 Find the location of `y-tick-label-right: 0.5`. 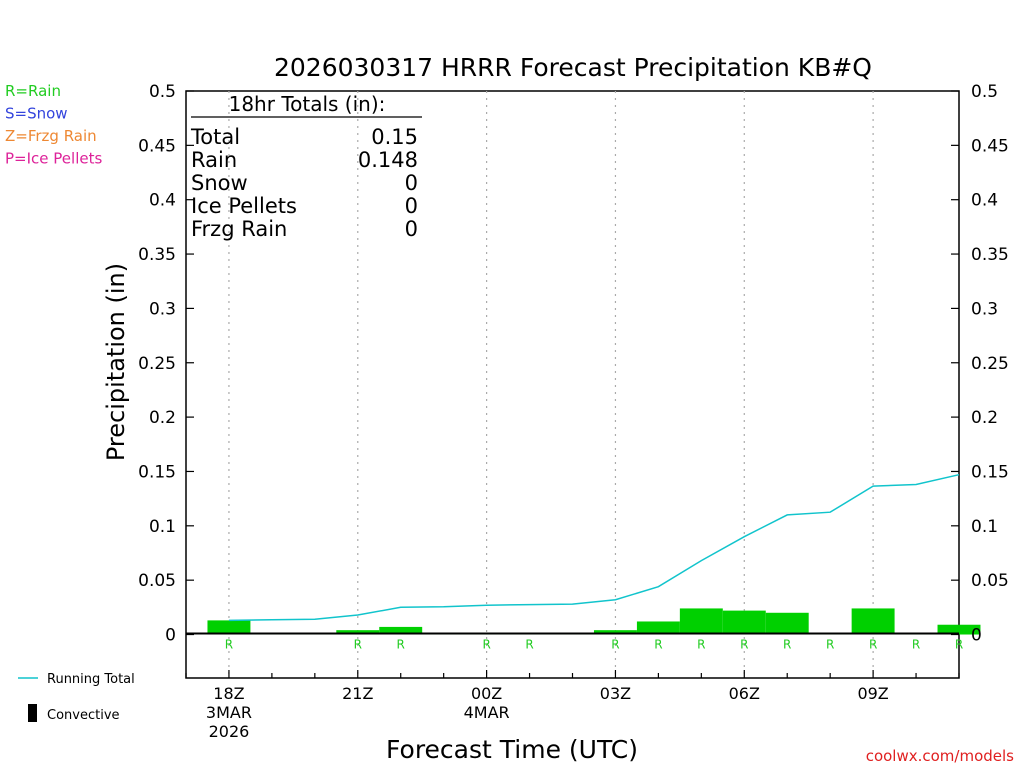

y-tick-label-right: 0.5 is located at coordinates (984, 92).